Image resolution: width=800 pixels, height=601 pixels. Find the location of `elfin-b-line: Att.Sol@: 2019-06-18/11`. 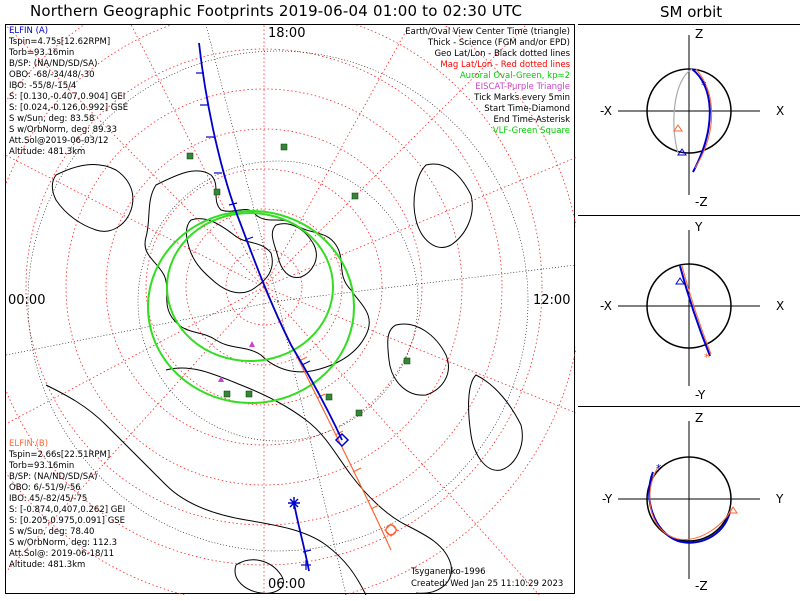

elfin-b-line: Att.Sol@: 2019-06-18/11 is located at coordinates (62, 554).